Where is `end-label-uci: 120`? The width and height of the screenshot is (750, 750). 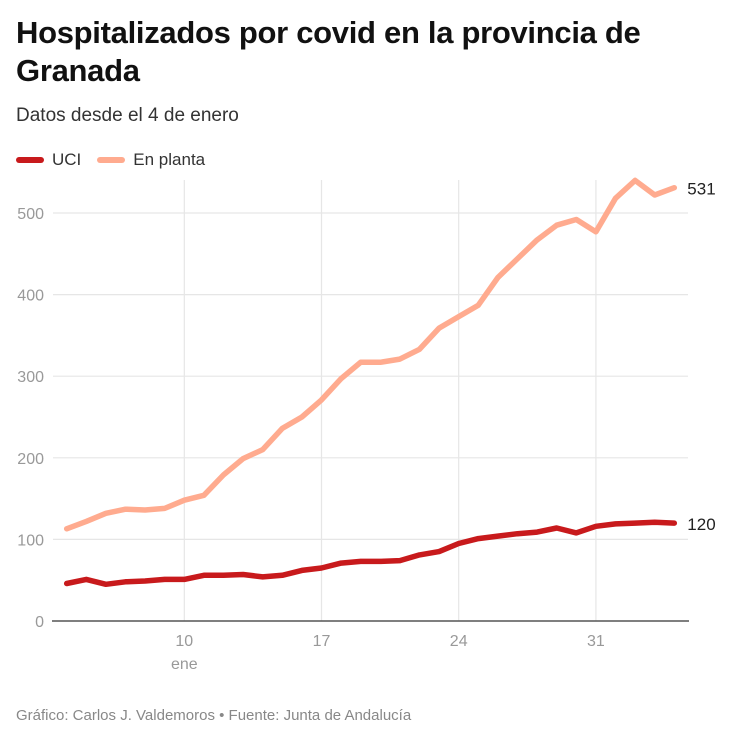
end-label-uci: 120 is located at coordinates (701, 524).